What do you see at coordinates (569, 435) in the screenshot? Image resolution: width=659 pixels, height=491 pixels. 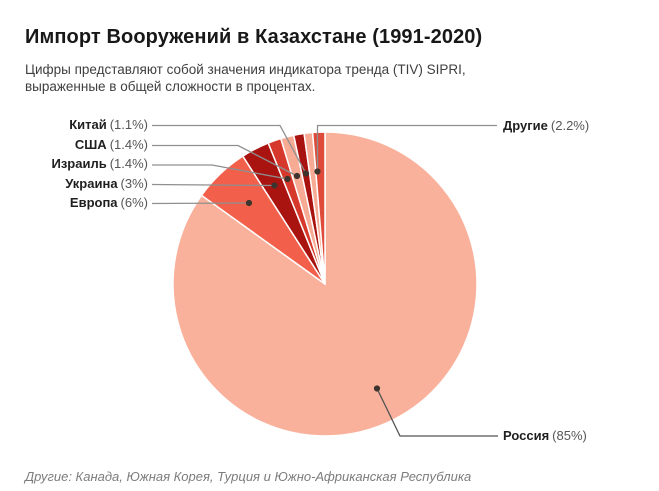 I see `slice-value: (85%)` at bounding box center [569, 435].